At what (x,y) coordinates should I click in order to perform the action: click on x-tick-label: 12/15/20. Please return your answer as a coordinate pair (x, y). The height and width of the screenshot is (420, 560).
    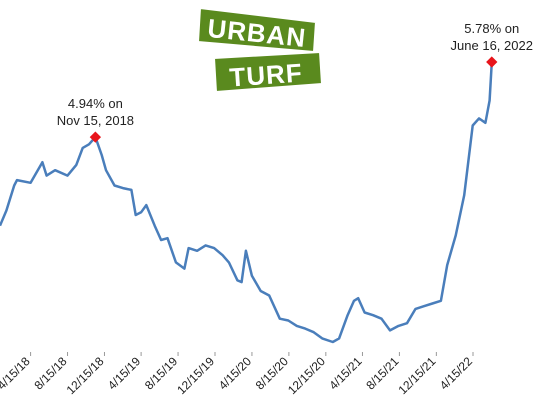
    Looking at the image, I should click on (306, 375).